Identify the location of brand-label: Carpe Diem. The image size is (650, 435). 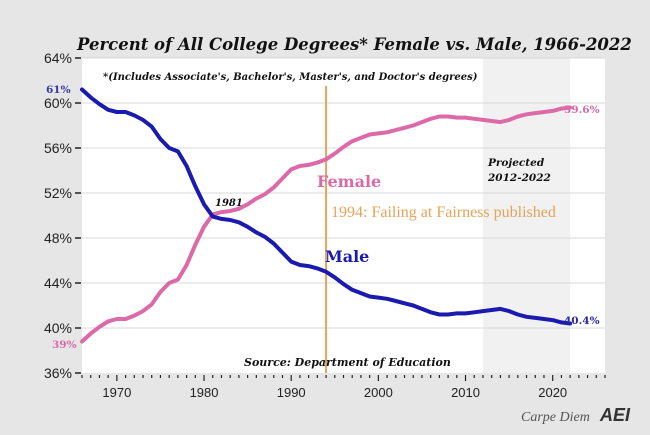
(555, 417).